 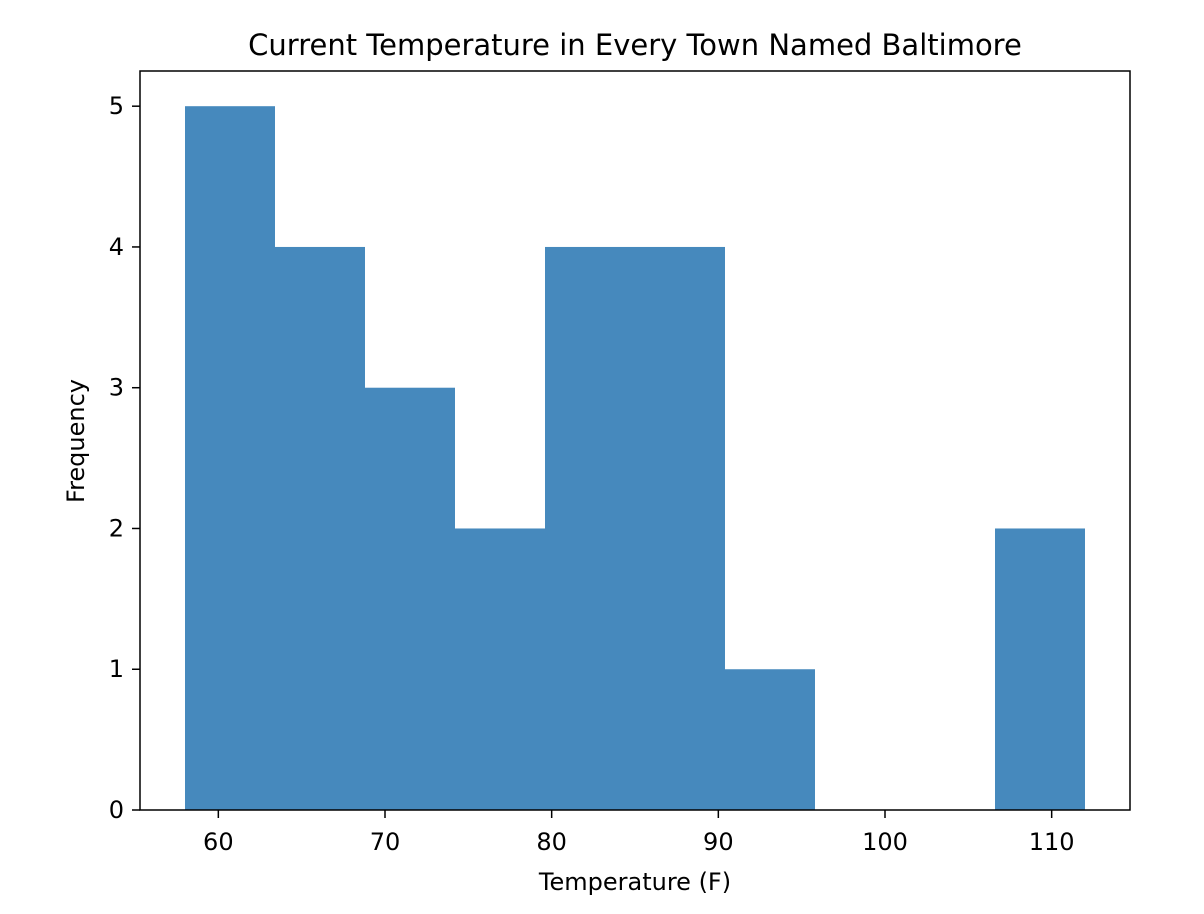 I want to click on x-tick-label: 70, so click(x=385, y=842).